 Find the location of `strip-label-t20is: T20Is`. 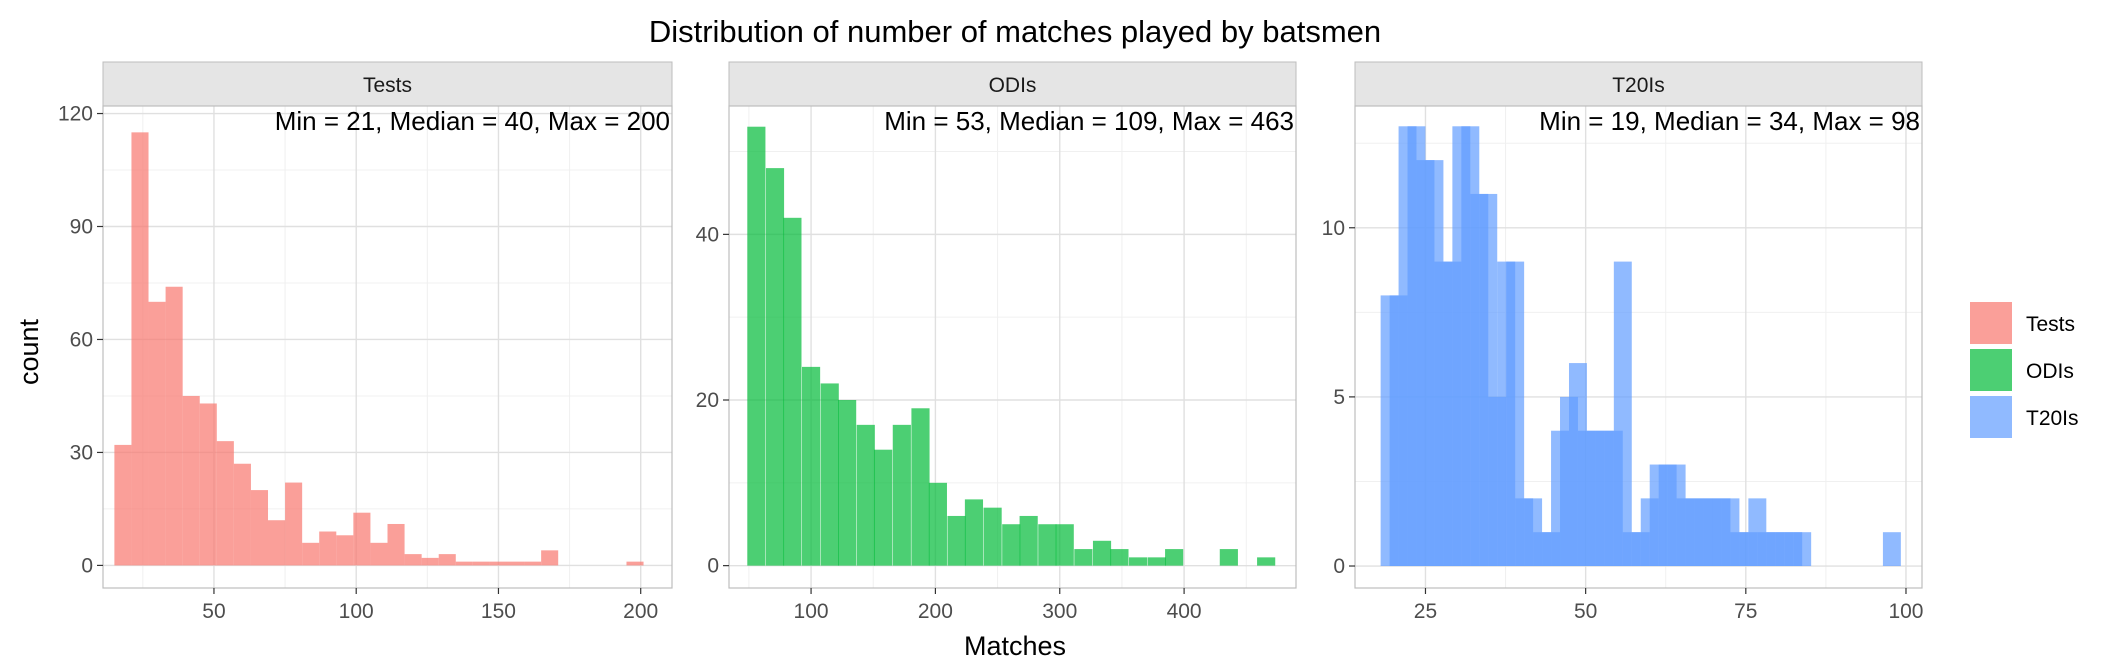

strip-label-t20is: T20Is is located at coordinates (1638, 85).